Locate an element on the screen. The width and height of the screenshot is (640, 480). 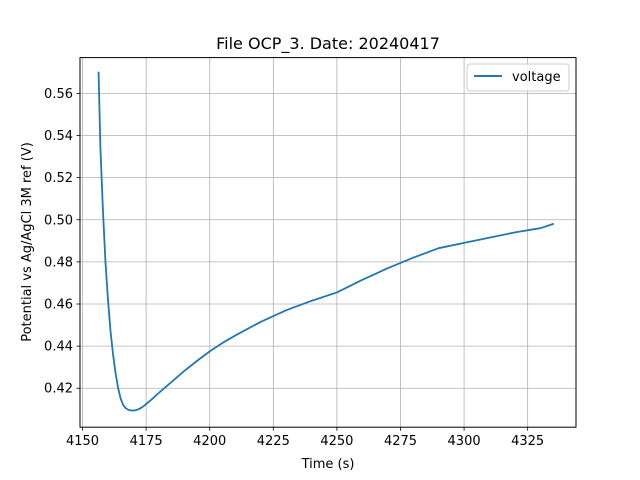
x-tick-label: 4325 is located at coordinates (527, 441).